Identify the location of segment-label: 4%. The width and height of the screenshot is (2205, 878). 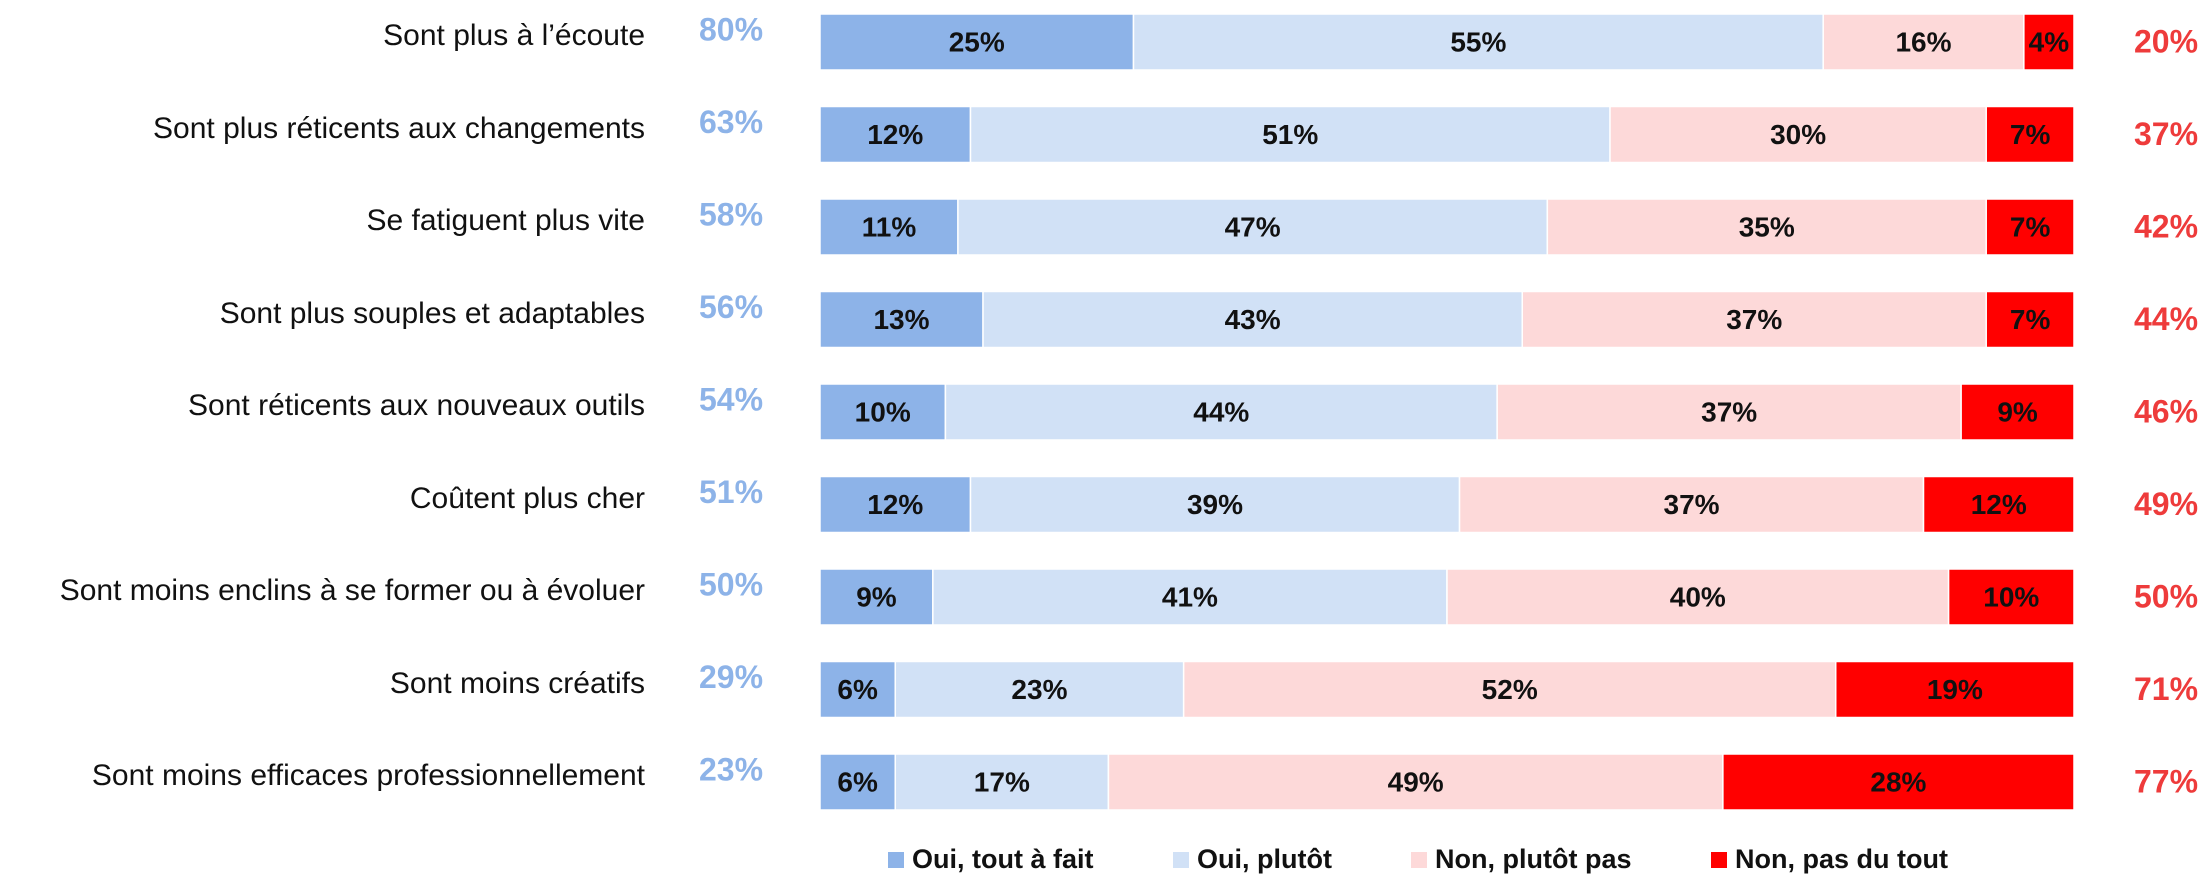
(2049, 41).